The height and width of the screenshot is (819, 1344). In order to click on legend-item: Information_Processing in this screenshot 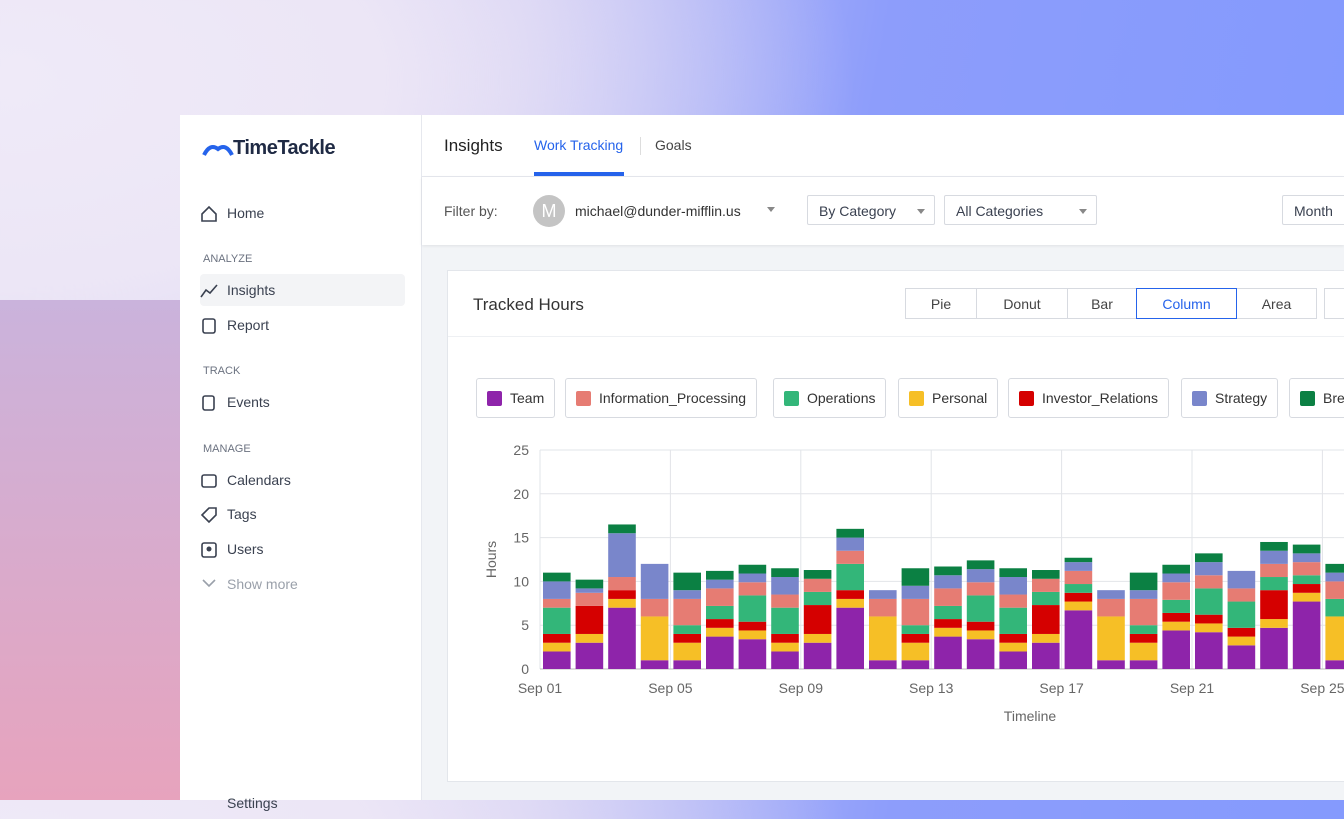, I will do `click(661, 398)`.